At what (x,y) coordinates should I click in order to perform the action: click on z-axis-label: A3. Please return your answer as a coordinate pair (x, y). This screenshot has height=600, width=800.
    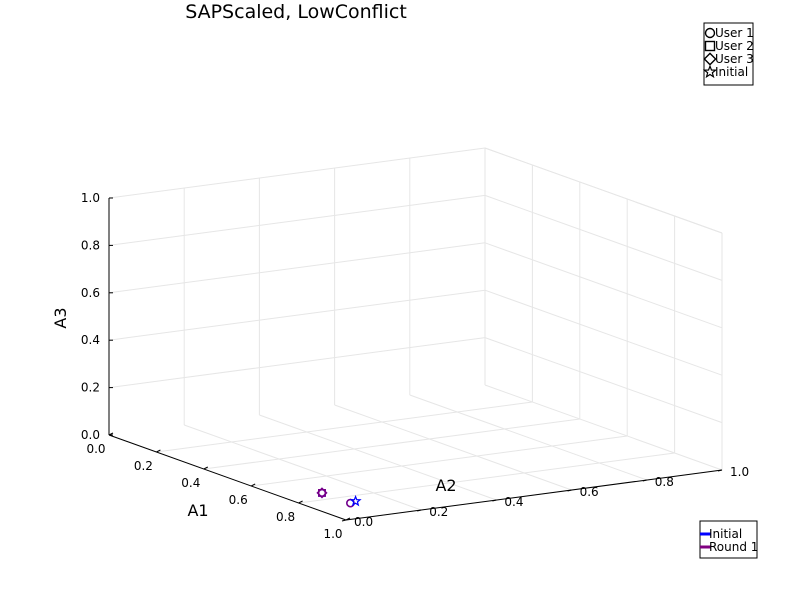
    Looking at the image, I should click on (60, 317).